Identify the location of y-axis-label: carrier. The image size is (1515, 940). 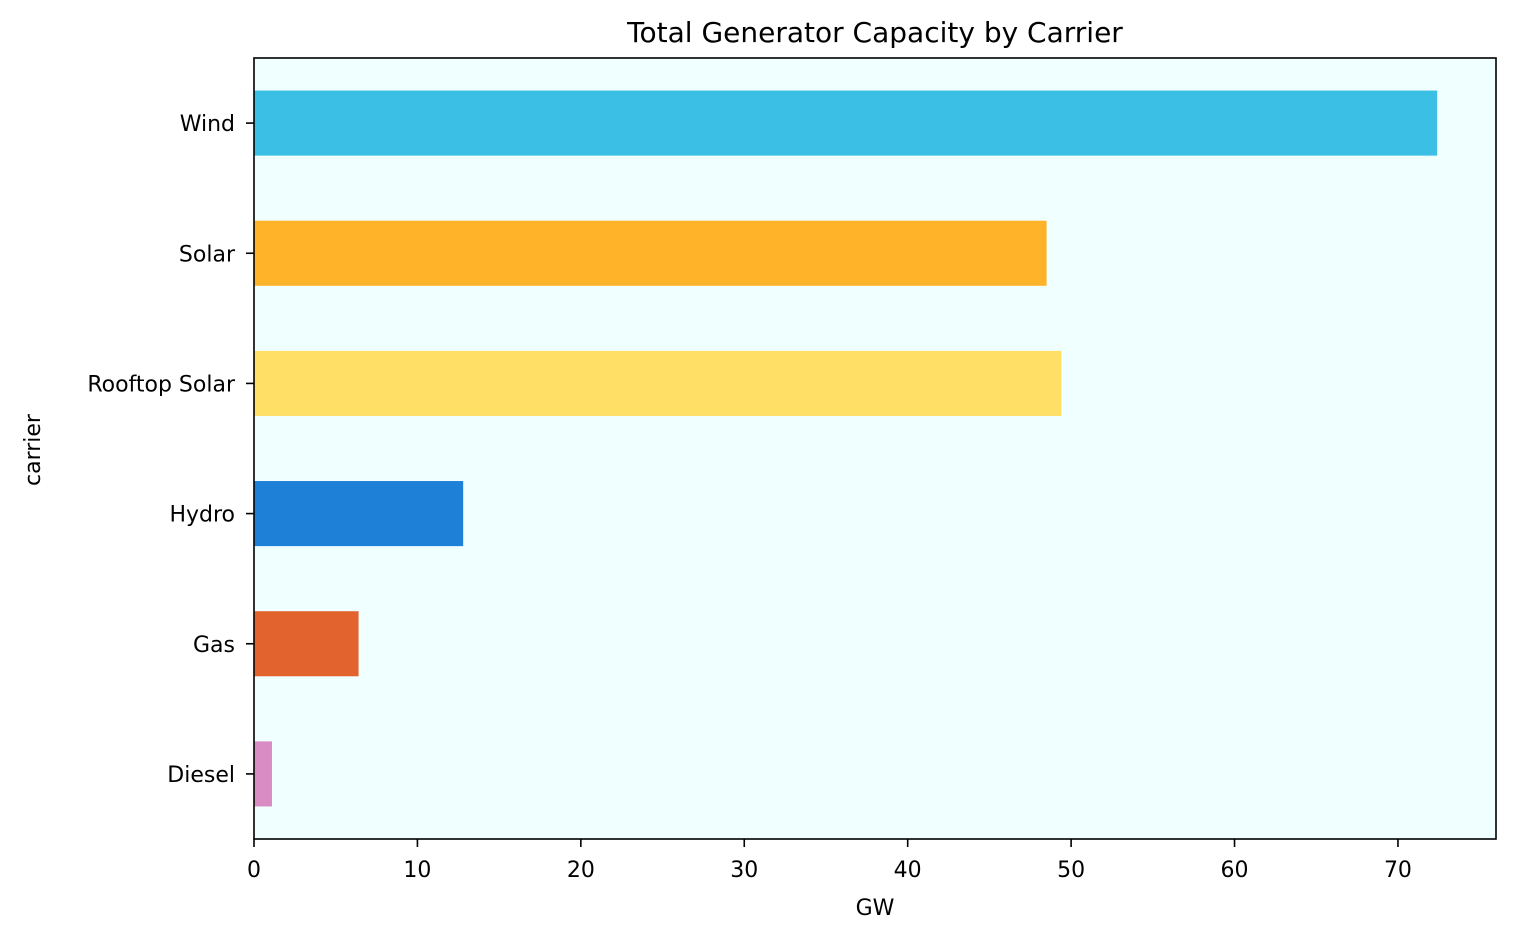
(33, 449).